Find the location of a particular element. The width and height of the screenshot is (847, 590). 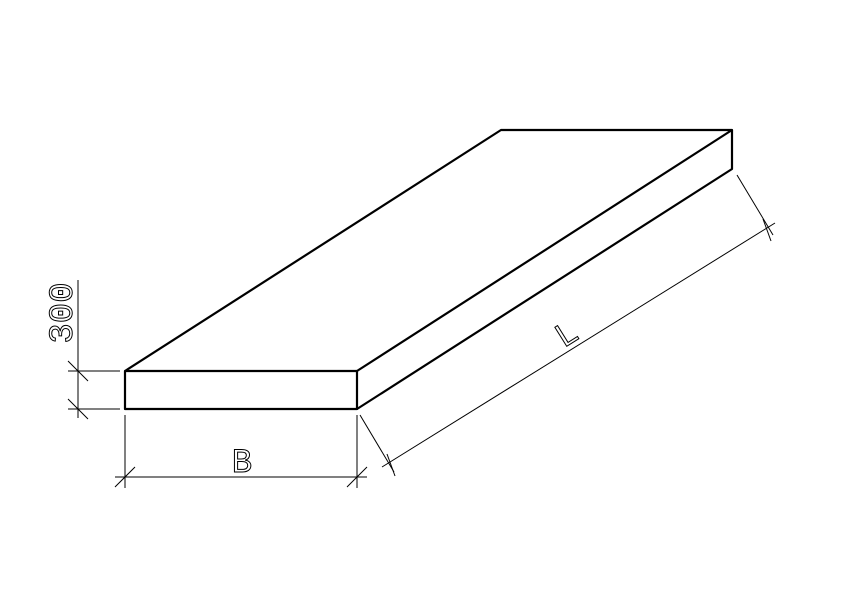

width-label: B is located at coordinates (242, 464).